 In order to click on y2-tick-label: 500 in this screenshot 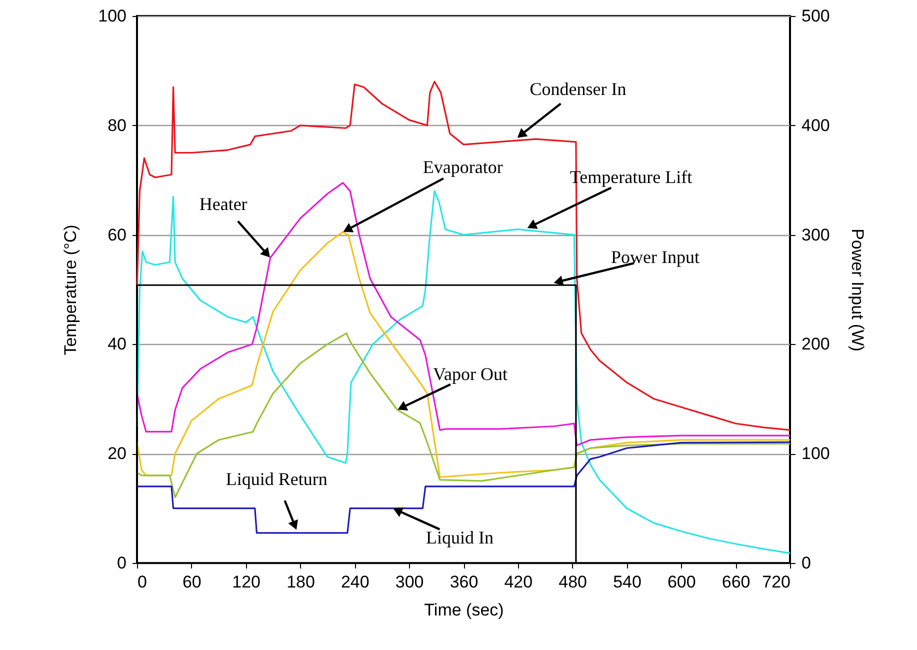, I will do `click(816, 16)`.